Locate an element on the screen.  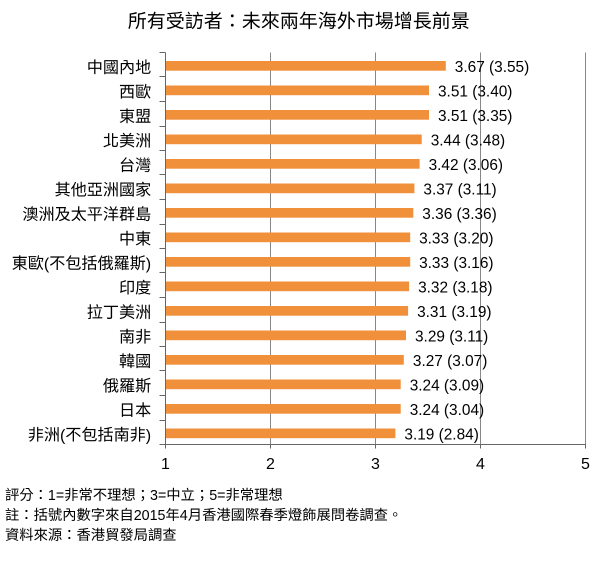
svg-text: 3.27 (3.07) is located at coordinates (450, 361).